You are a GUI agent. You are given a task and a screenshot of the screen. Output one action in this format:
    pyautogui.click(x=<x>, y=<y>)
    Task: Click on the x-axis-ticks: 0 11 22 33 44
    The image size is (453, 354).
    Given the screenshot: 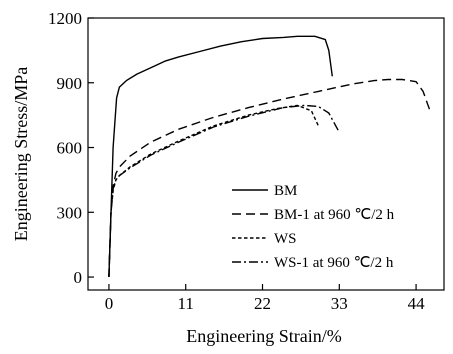 What is the action you would take?
    pyautogui.click(x=265, y=298)
    